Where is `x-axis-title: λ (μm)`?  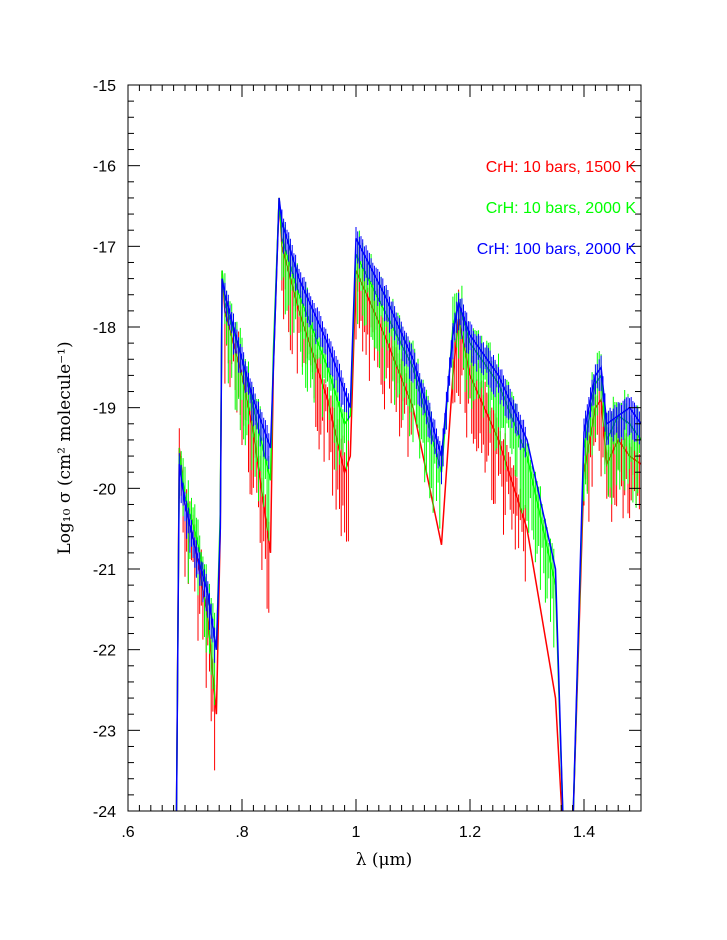 x-axis-title: λ (μm) is located at coordinates (384, 860).